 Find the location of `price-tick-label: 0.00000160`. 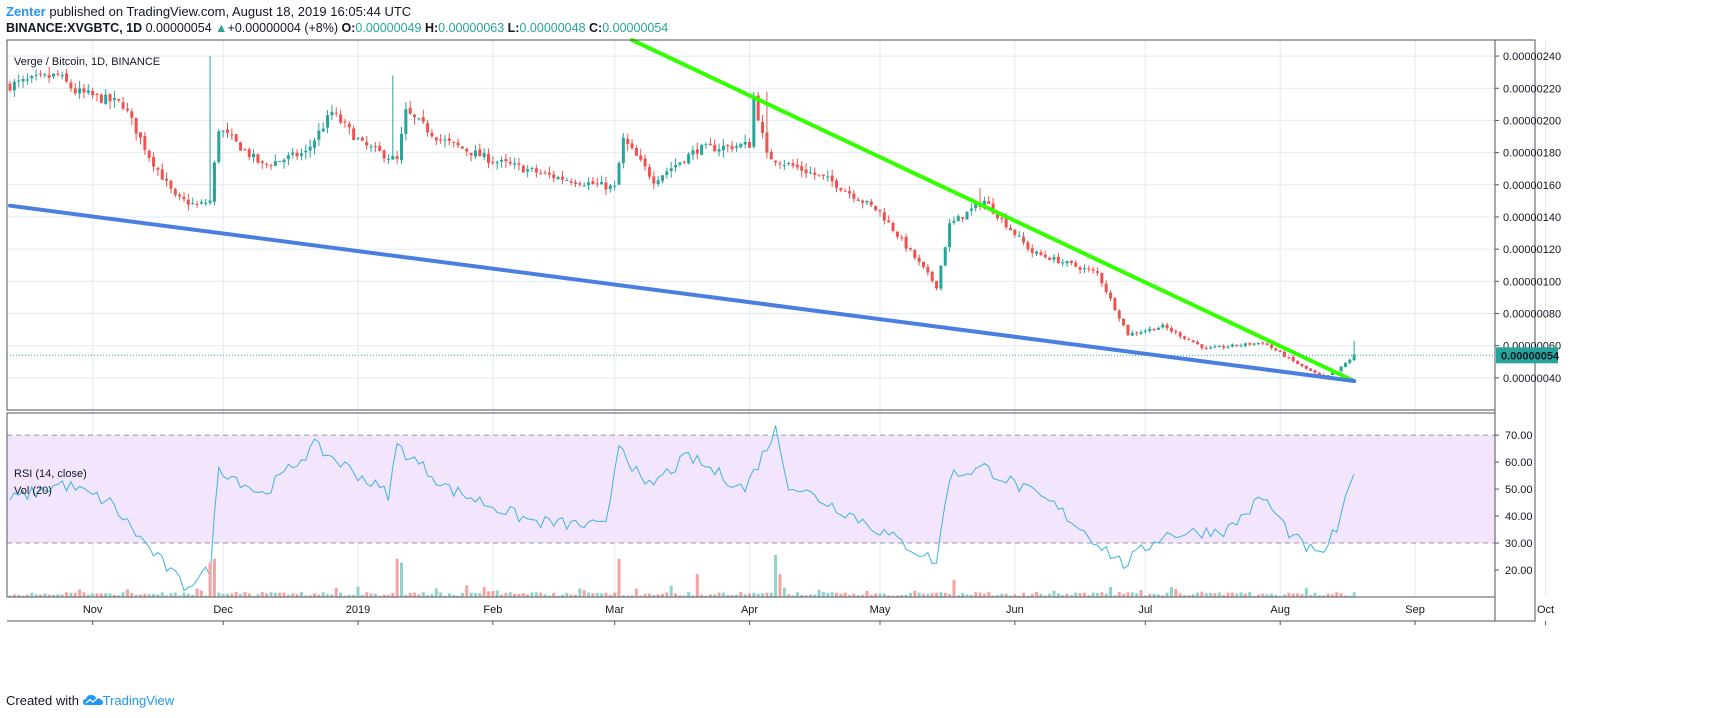

price-tick-label: 0.00000160 is located at coordinates (1532, 186).